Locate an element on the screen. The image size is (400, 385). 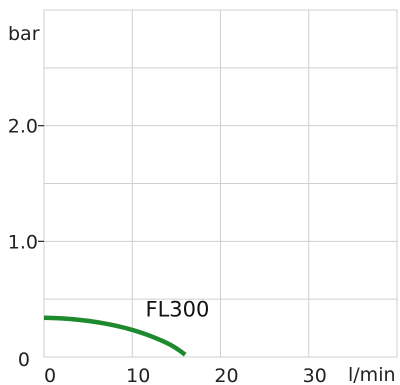
y-tick-label: 2.0 is located at coordinates (23, 127).